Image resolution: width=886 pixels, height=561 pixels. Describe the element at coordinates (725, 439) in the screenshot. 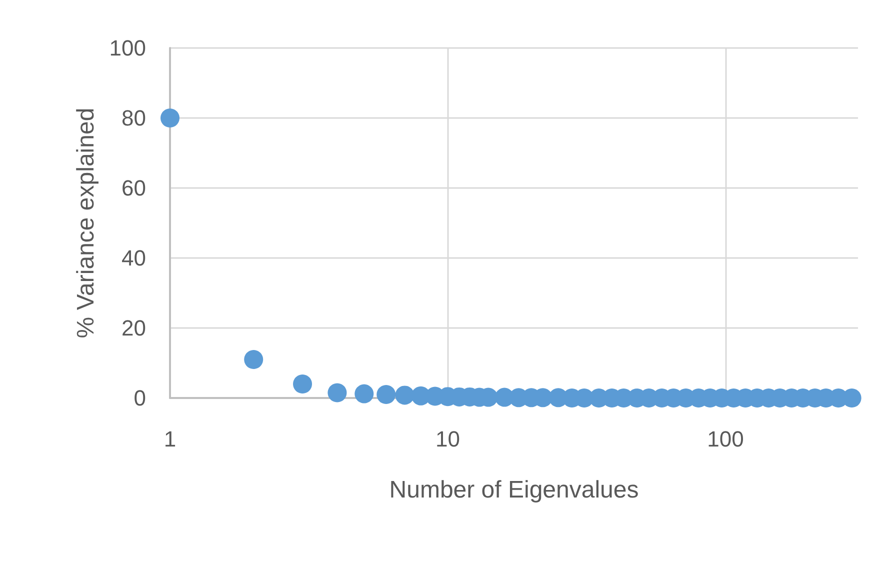

I see `x-tick-label: 100` at that location.